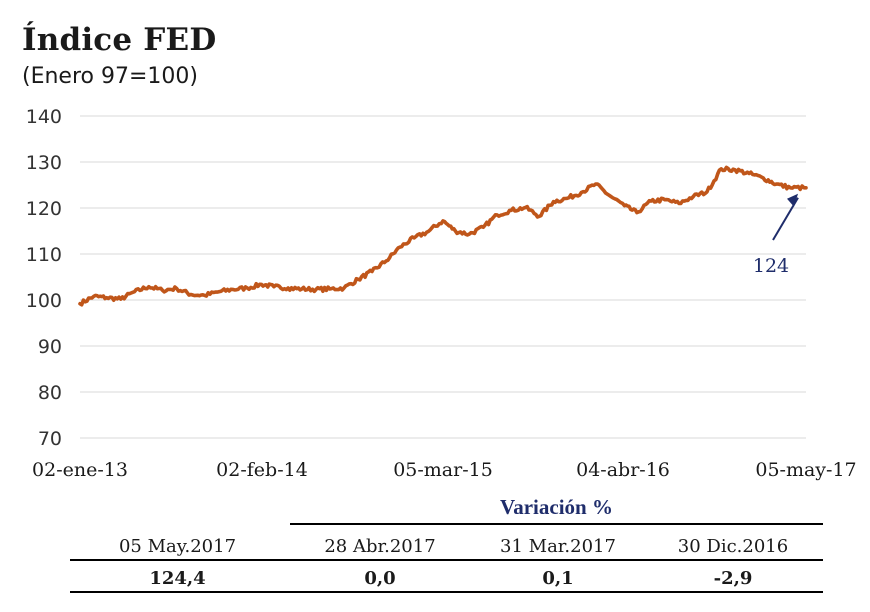 The image size is (870, 612). I want to click on value-year: -2,9, so click(733, 578).